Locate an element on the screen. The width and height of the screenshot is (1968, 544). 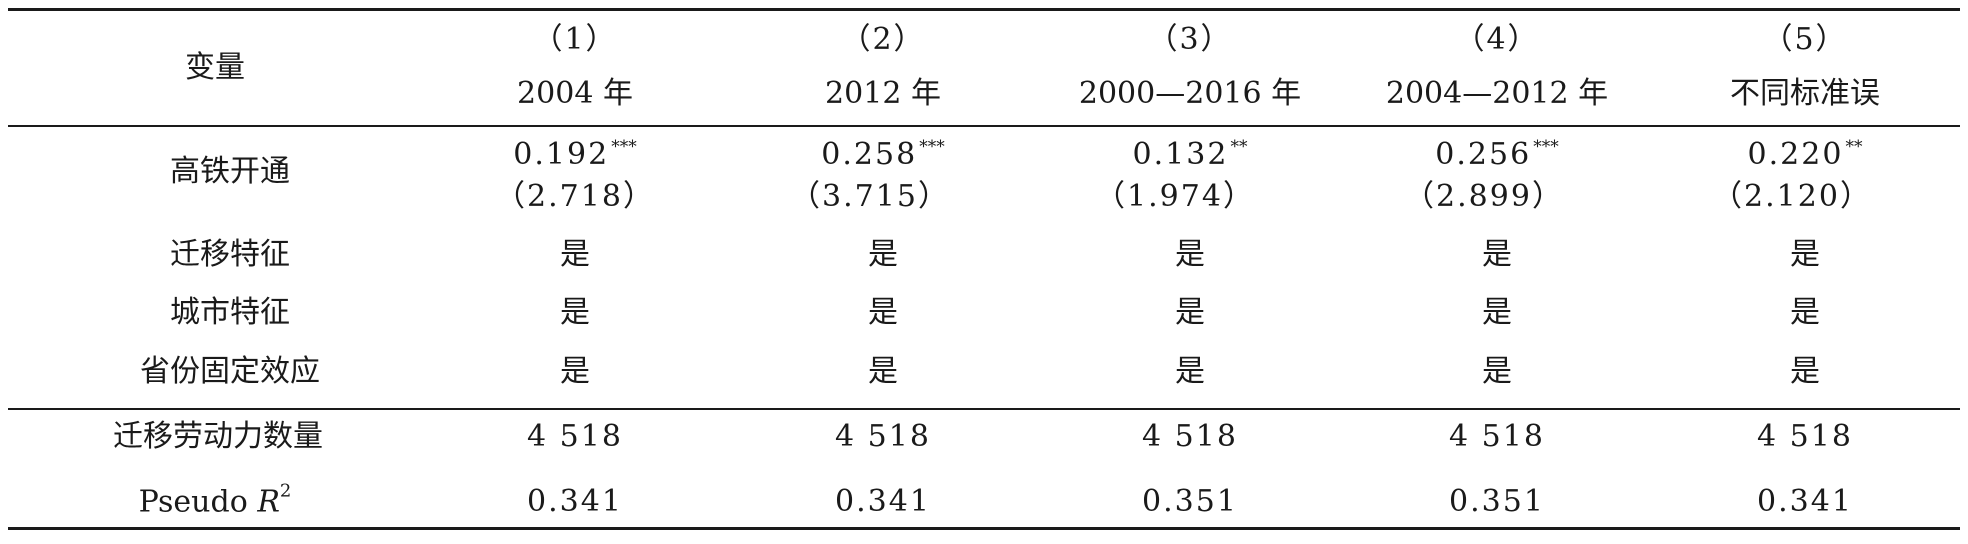
tstat-cell: （2.718） is located at coordinates (575, 196).